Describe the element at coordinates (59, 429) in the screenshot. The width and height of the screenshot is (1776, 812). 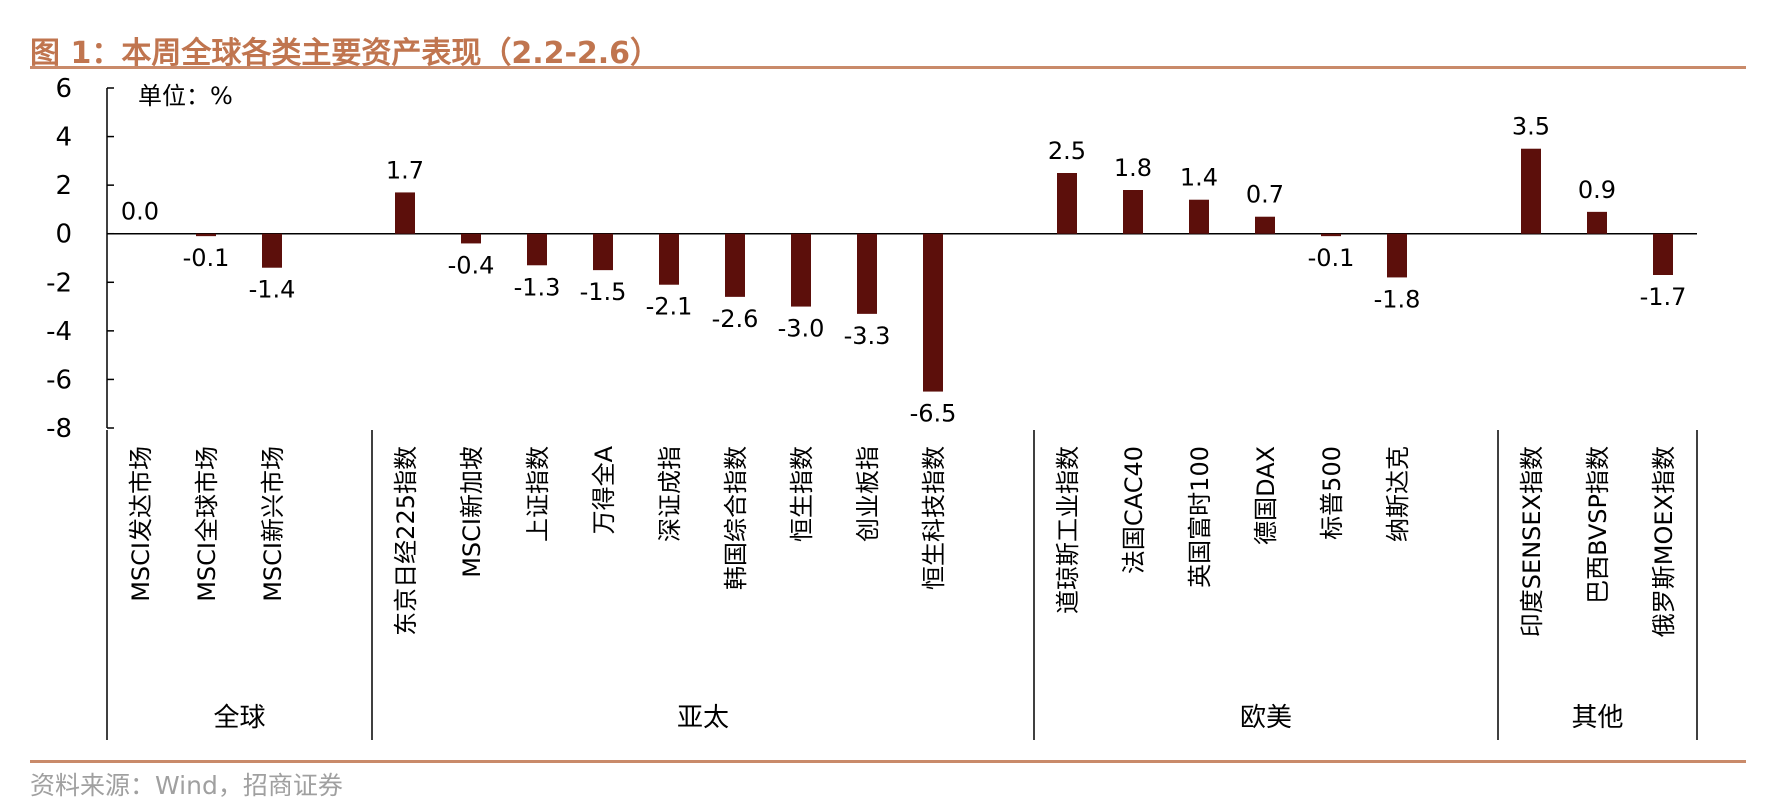
I see `y-tick-label: -8` at that location.